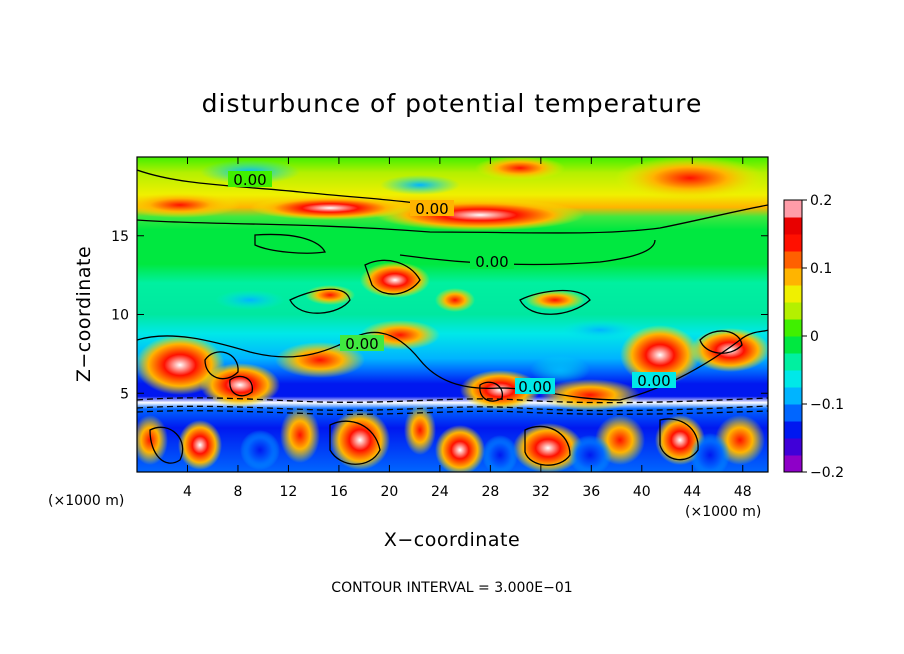 This screenshot has height=654, width=904. I want to click on chart-title: disturbunce of potential temperature, so click(452, 103).